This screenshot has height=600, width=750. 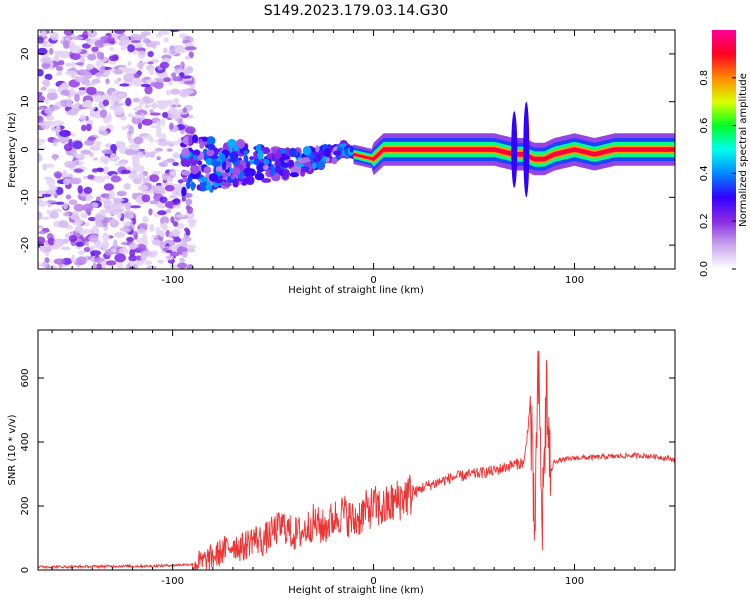 I want to click on colorbar-tick-label: 0.2, so click(x=704, y=221).